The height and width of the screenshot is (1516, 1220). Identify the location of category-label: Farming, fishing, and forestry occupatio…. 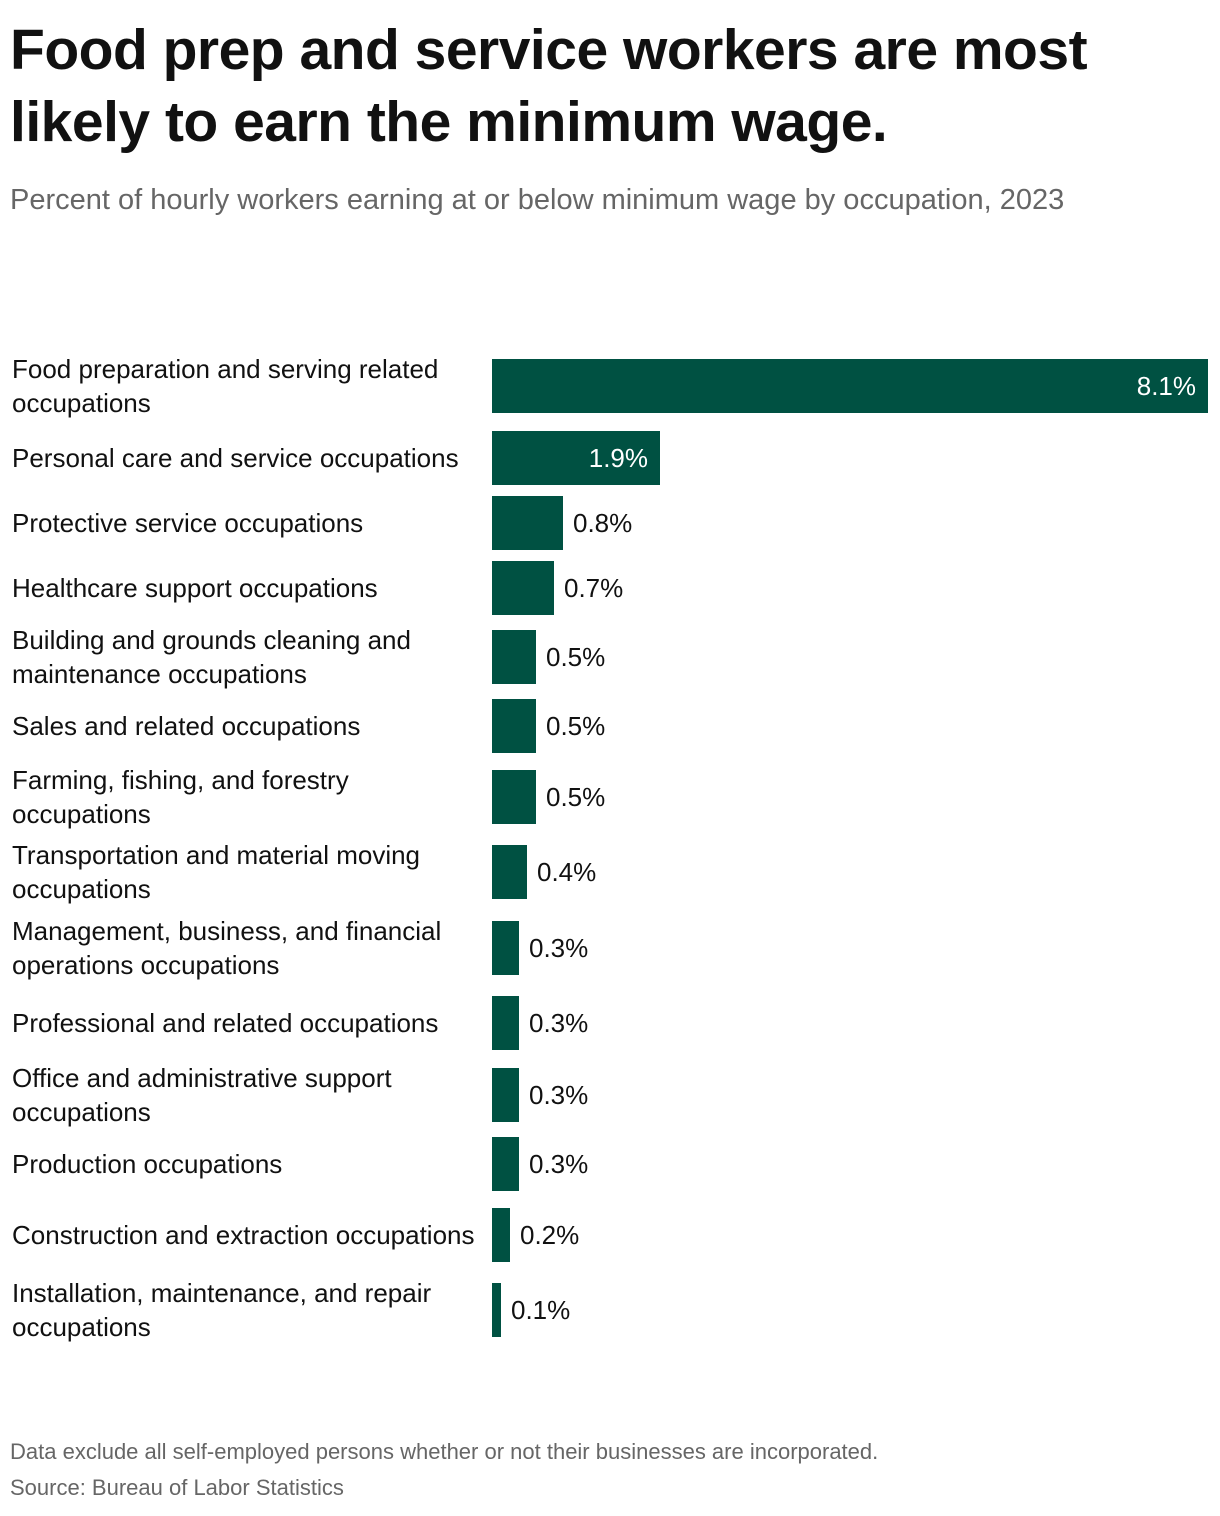
(180, 797).